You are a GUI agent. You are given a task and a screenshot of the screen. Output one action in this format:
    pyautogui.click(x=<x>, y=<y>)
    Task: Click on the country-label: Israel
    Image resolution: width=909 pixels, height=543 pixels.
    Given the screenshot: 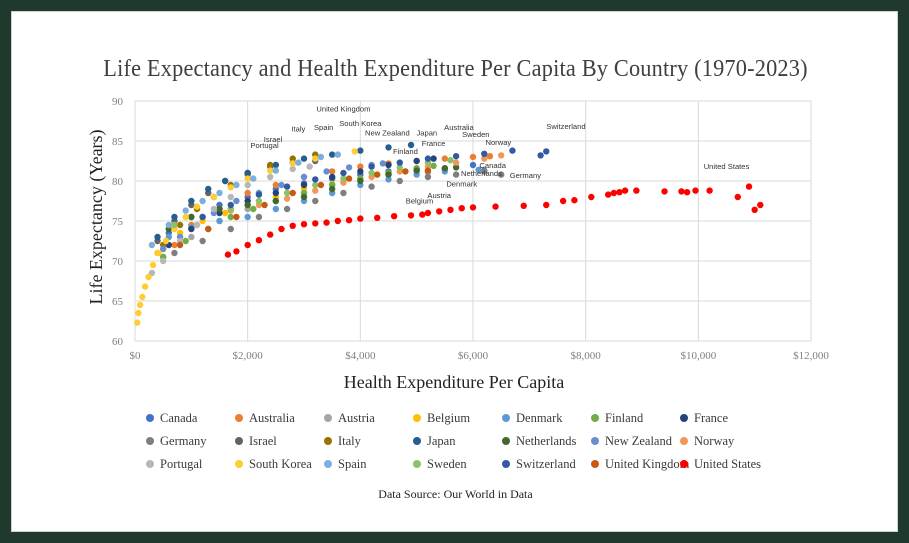 What is the action you would take?
    pyautogui.click(x=273, y=139)
    